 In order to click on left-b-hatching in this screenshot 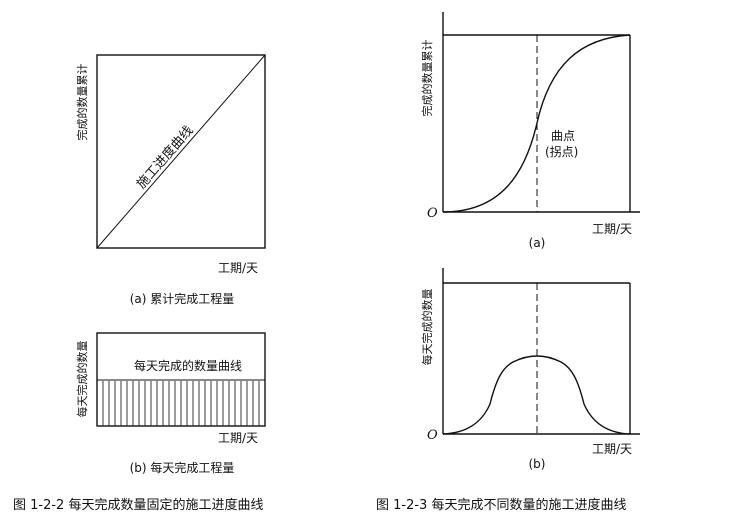, I will do `click(181, 403)`.